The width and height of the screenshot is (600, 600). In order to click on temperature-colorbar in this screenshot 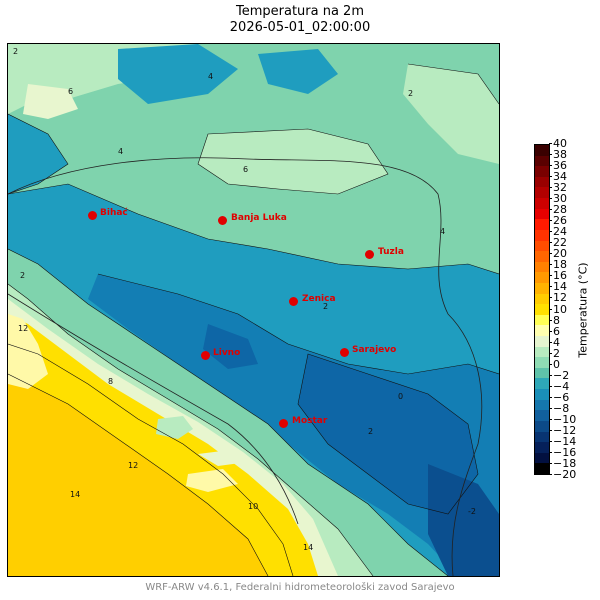, I will do `click(542, 309)`.